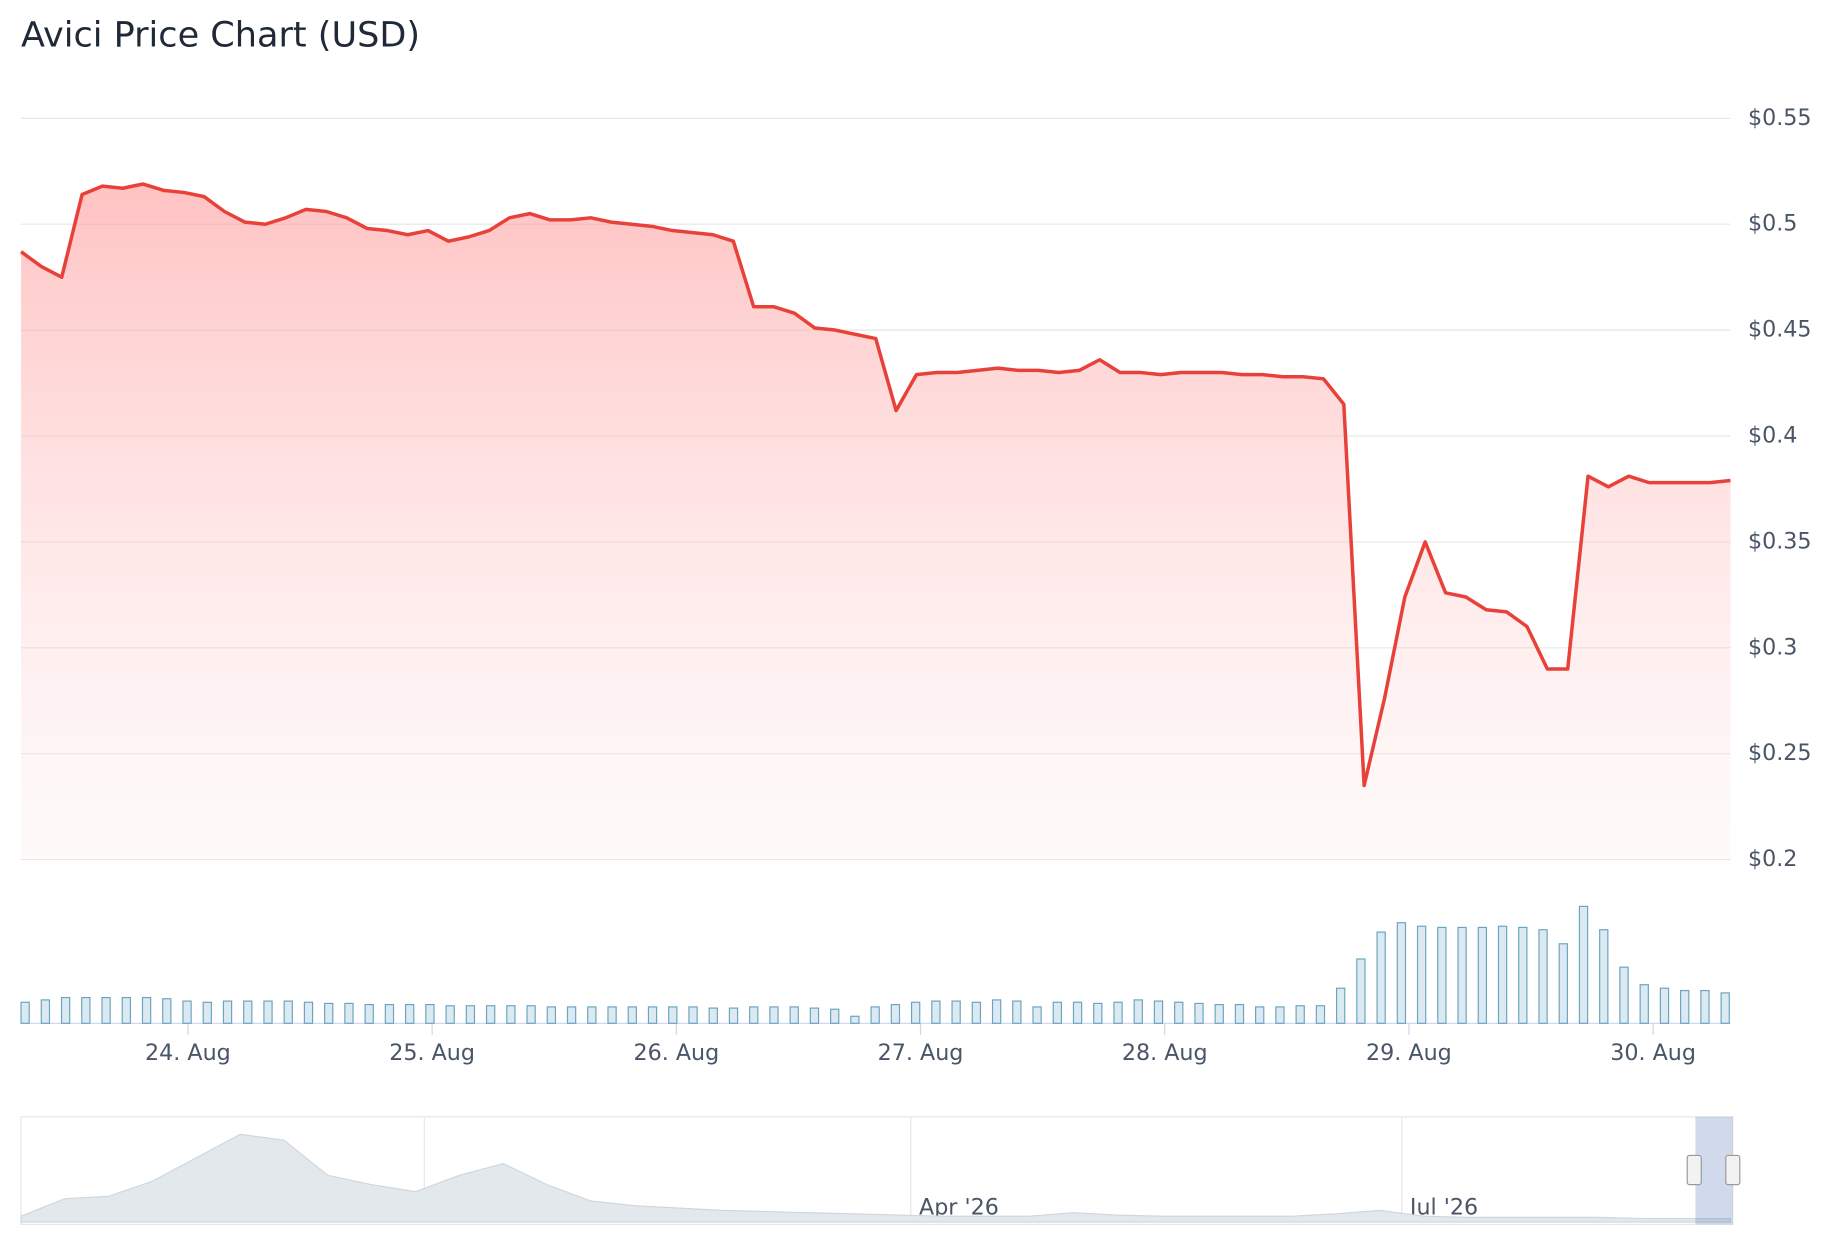  What do you see at coordinates (220, 34) in the screenshot?
I see `chart-title: Avici Price Chart (USD)` at bounding box center [220, 34].